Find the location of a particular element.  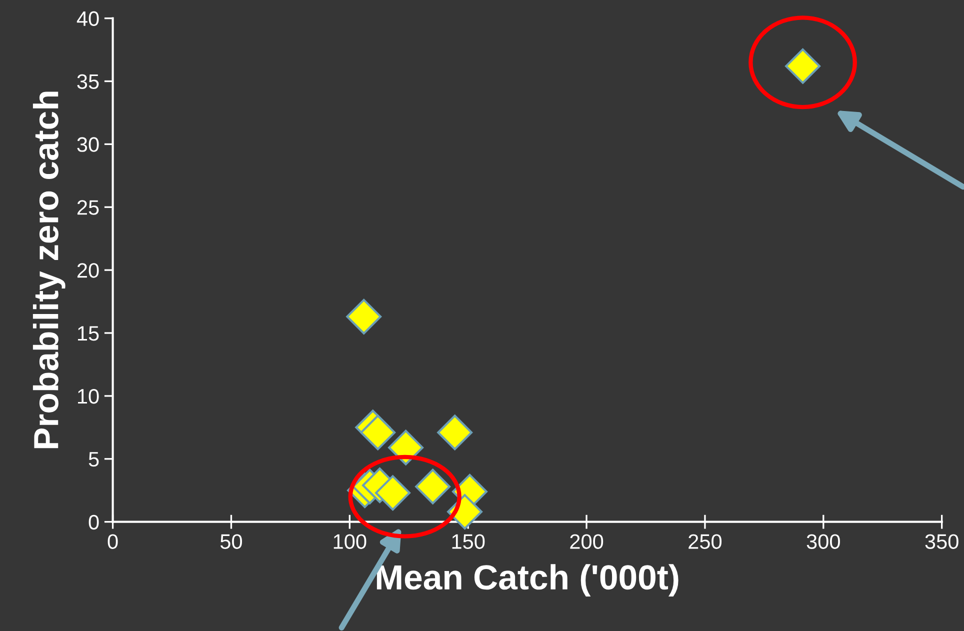

x-tick-label: 150 is located at coordinates (468, 541).